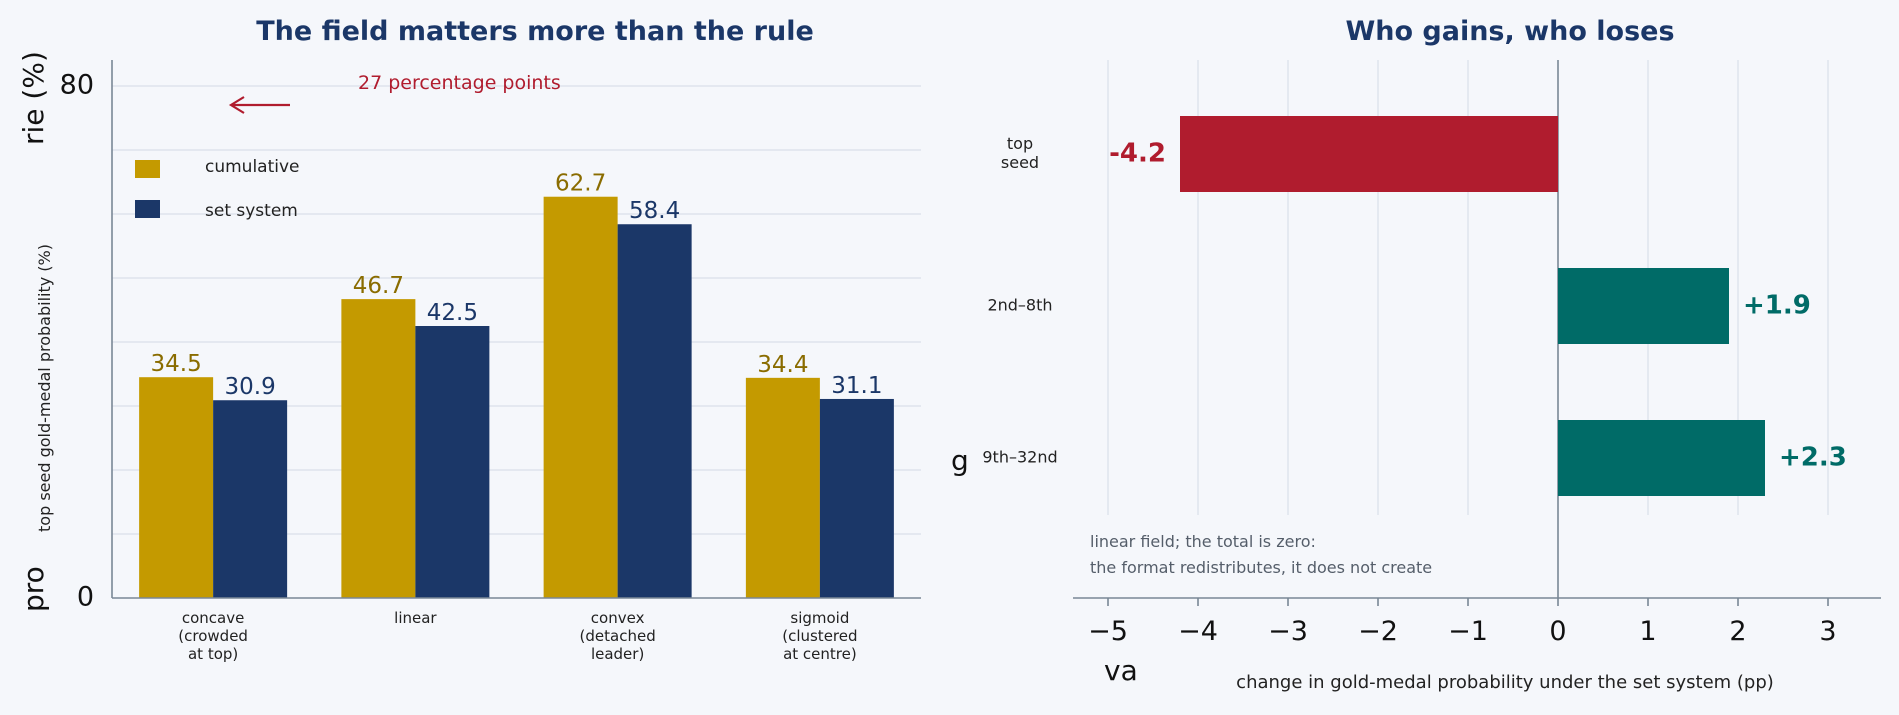 This screenshot has height=715, width=1899. What do you see at coordinates (378, 286) in the screenshot?
I see `bar-value-label: 46.7` at bounding box center [378, 286].